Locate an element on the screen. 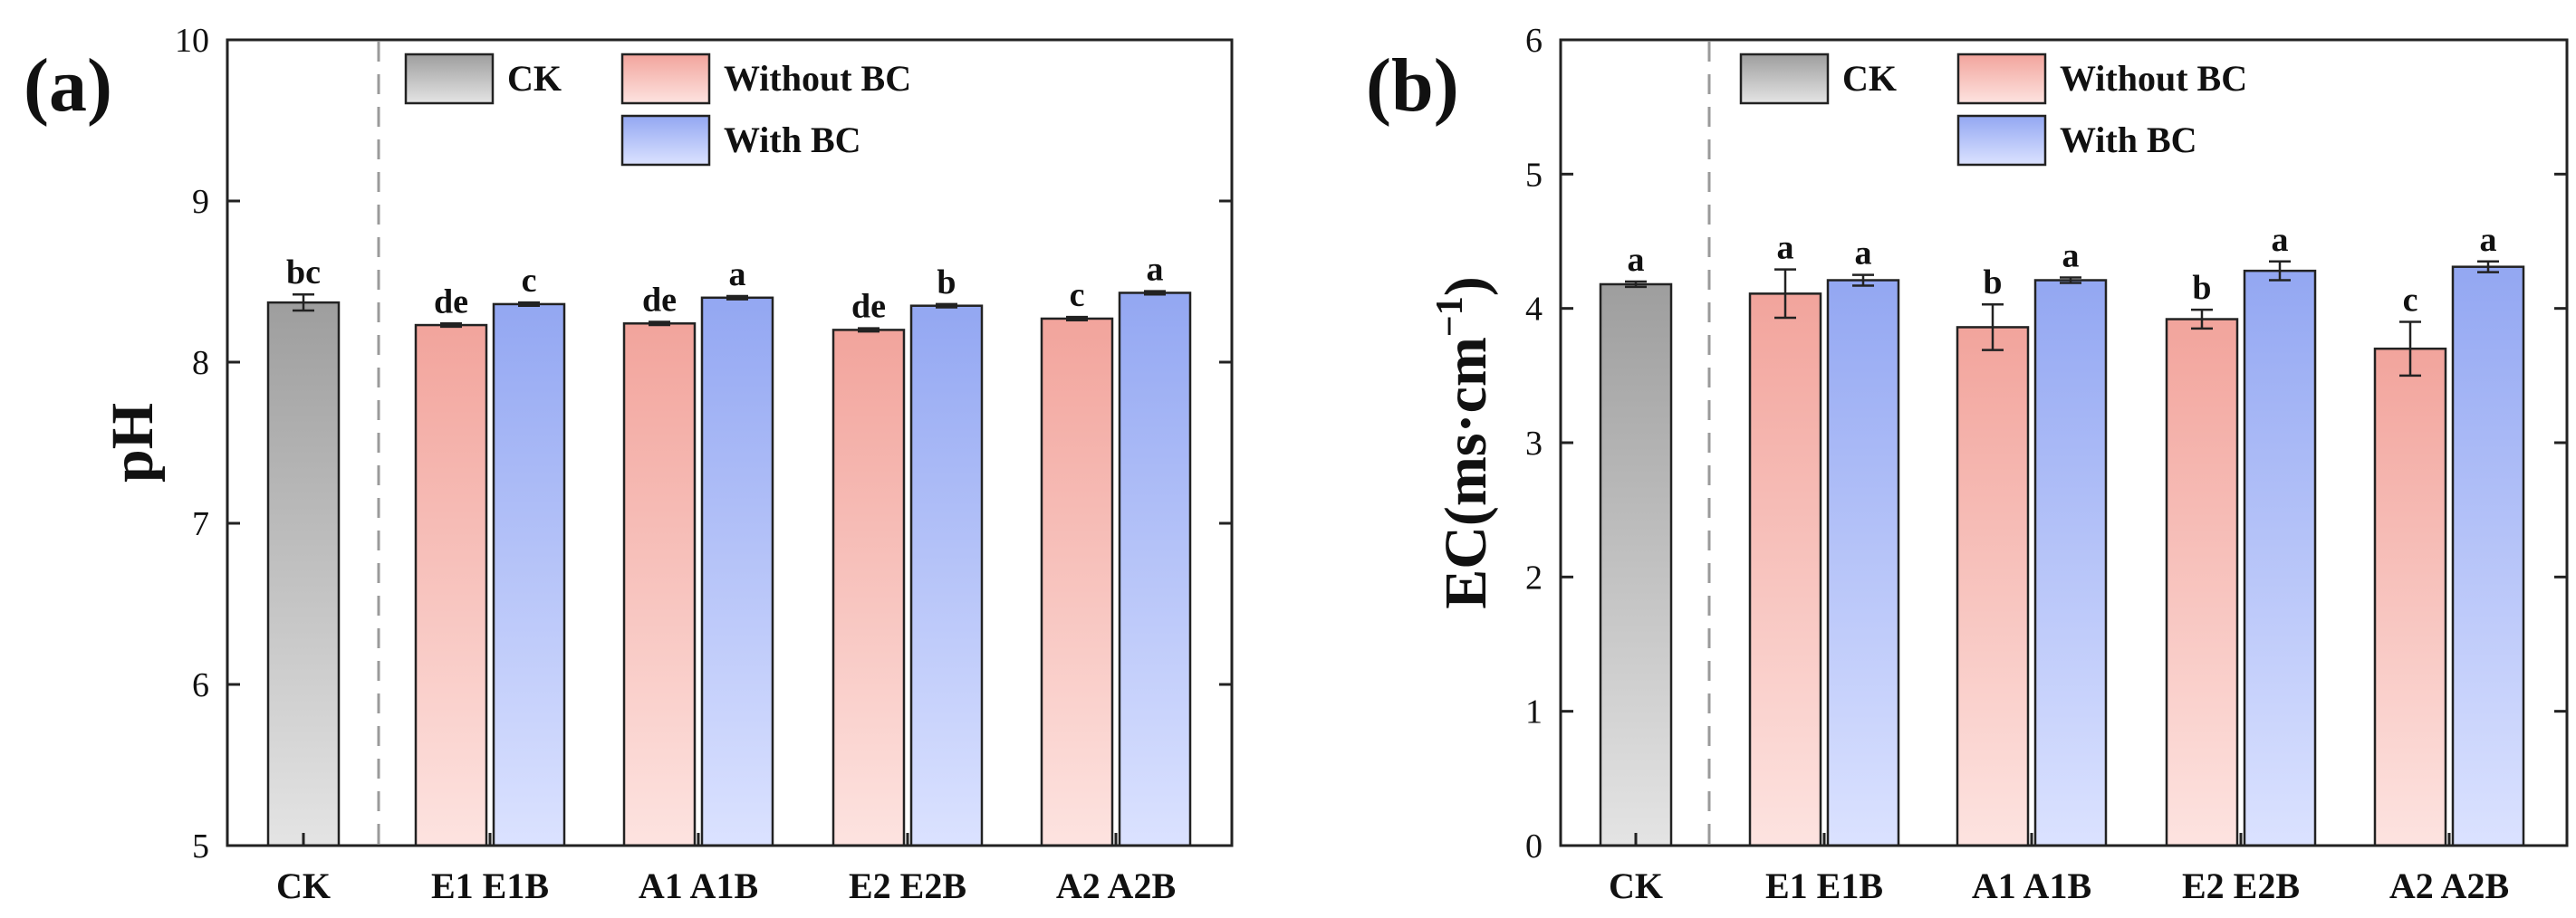 This screenshot has height=918, width=2576. y-tick-label: 0 is located at coordinates (1534, 846).